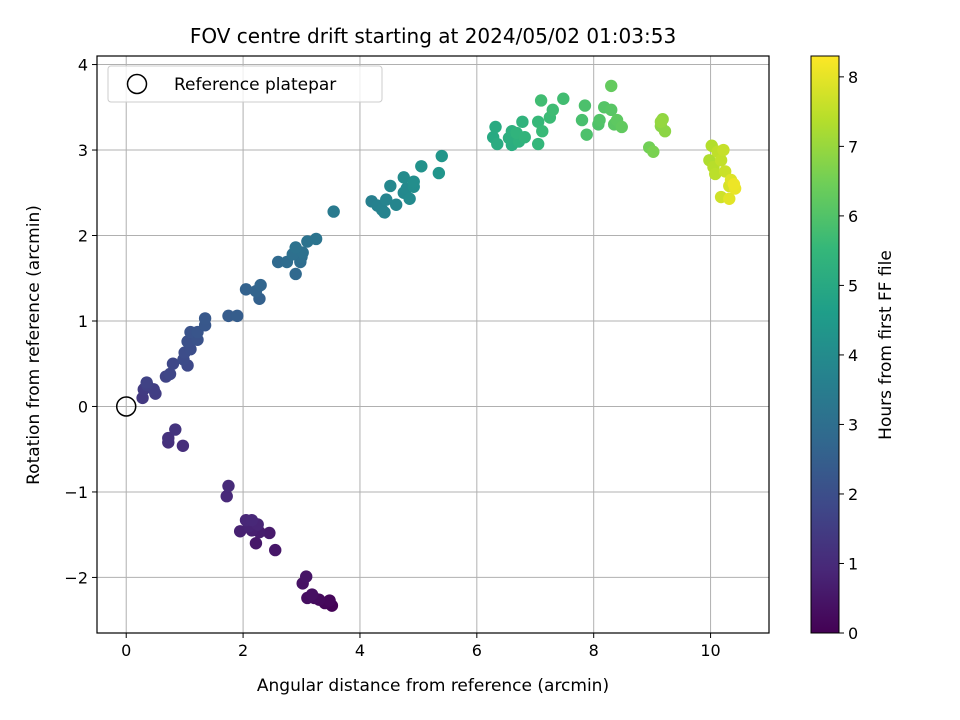 The height and width of the screenshot is (720, 960). Describe the element at coordinates (243, 650) in the screenshot. I see `x-tick-label: 2` at that location.